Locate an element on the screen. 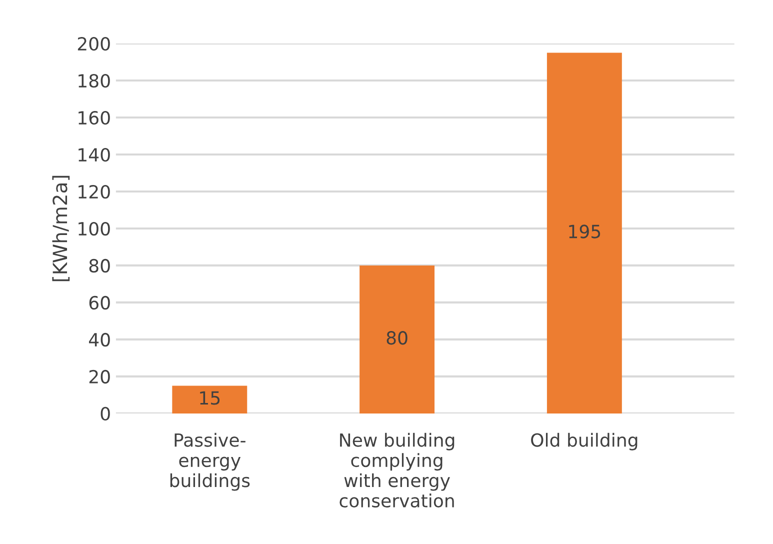  y-tick-label: 100 is located at coordinates (94, 229).